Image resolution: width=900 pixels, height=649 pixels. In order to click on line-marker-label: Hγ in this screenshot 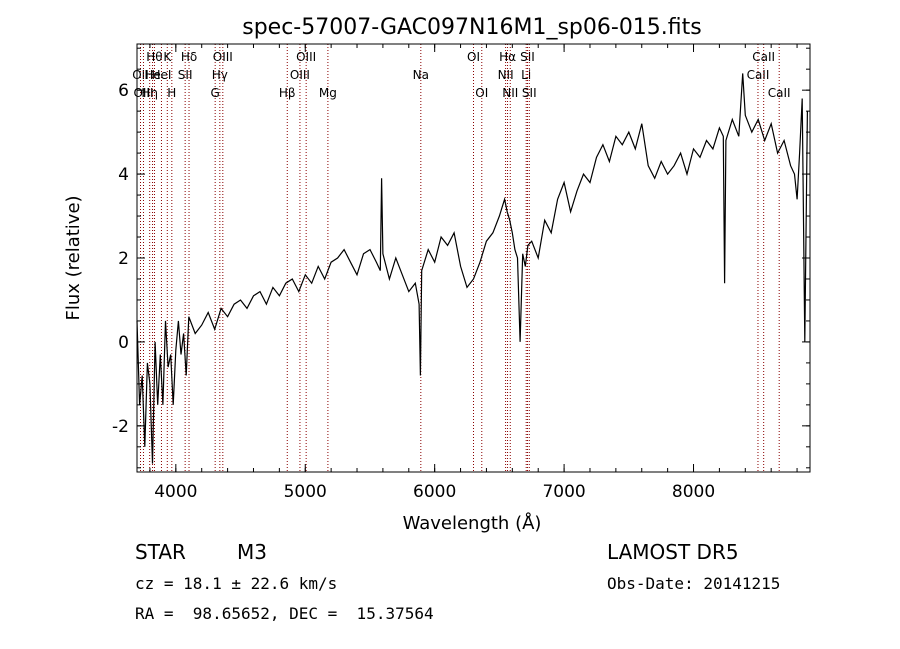, I will do `click(220, 75)`.